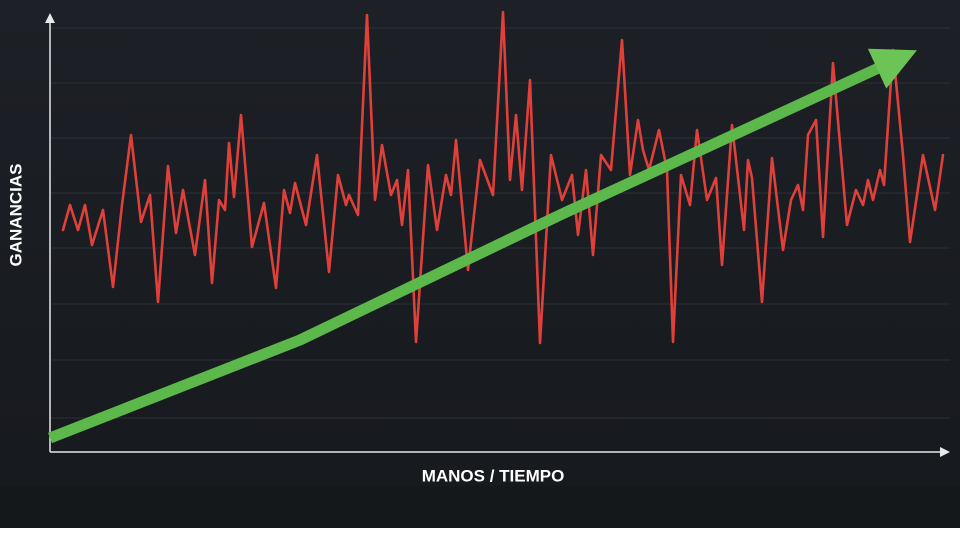 The width and height of the screenshot is (960, 540). Describe the element at coordinates (15, 215) in the screenshot. I see `y-axis-title: GANANCIAS` at that location.